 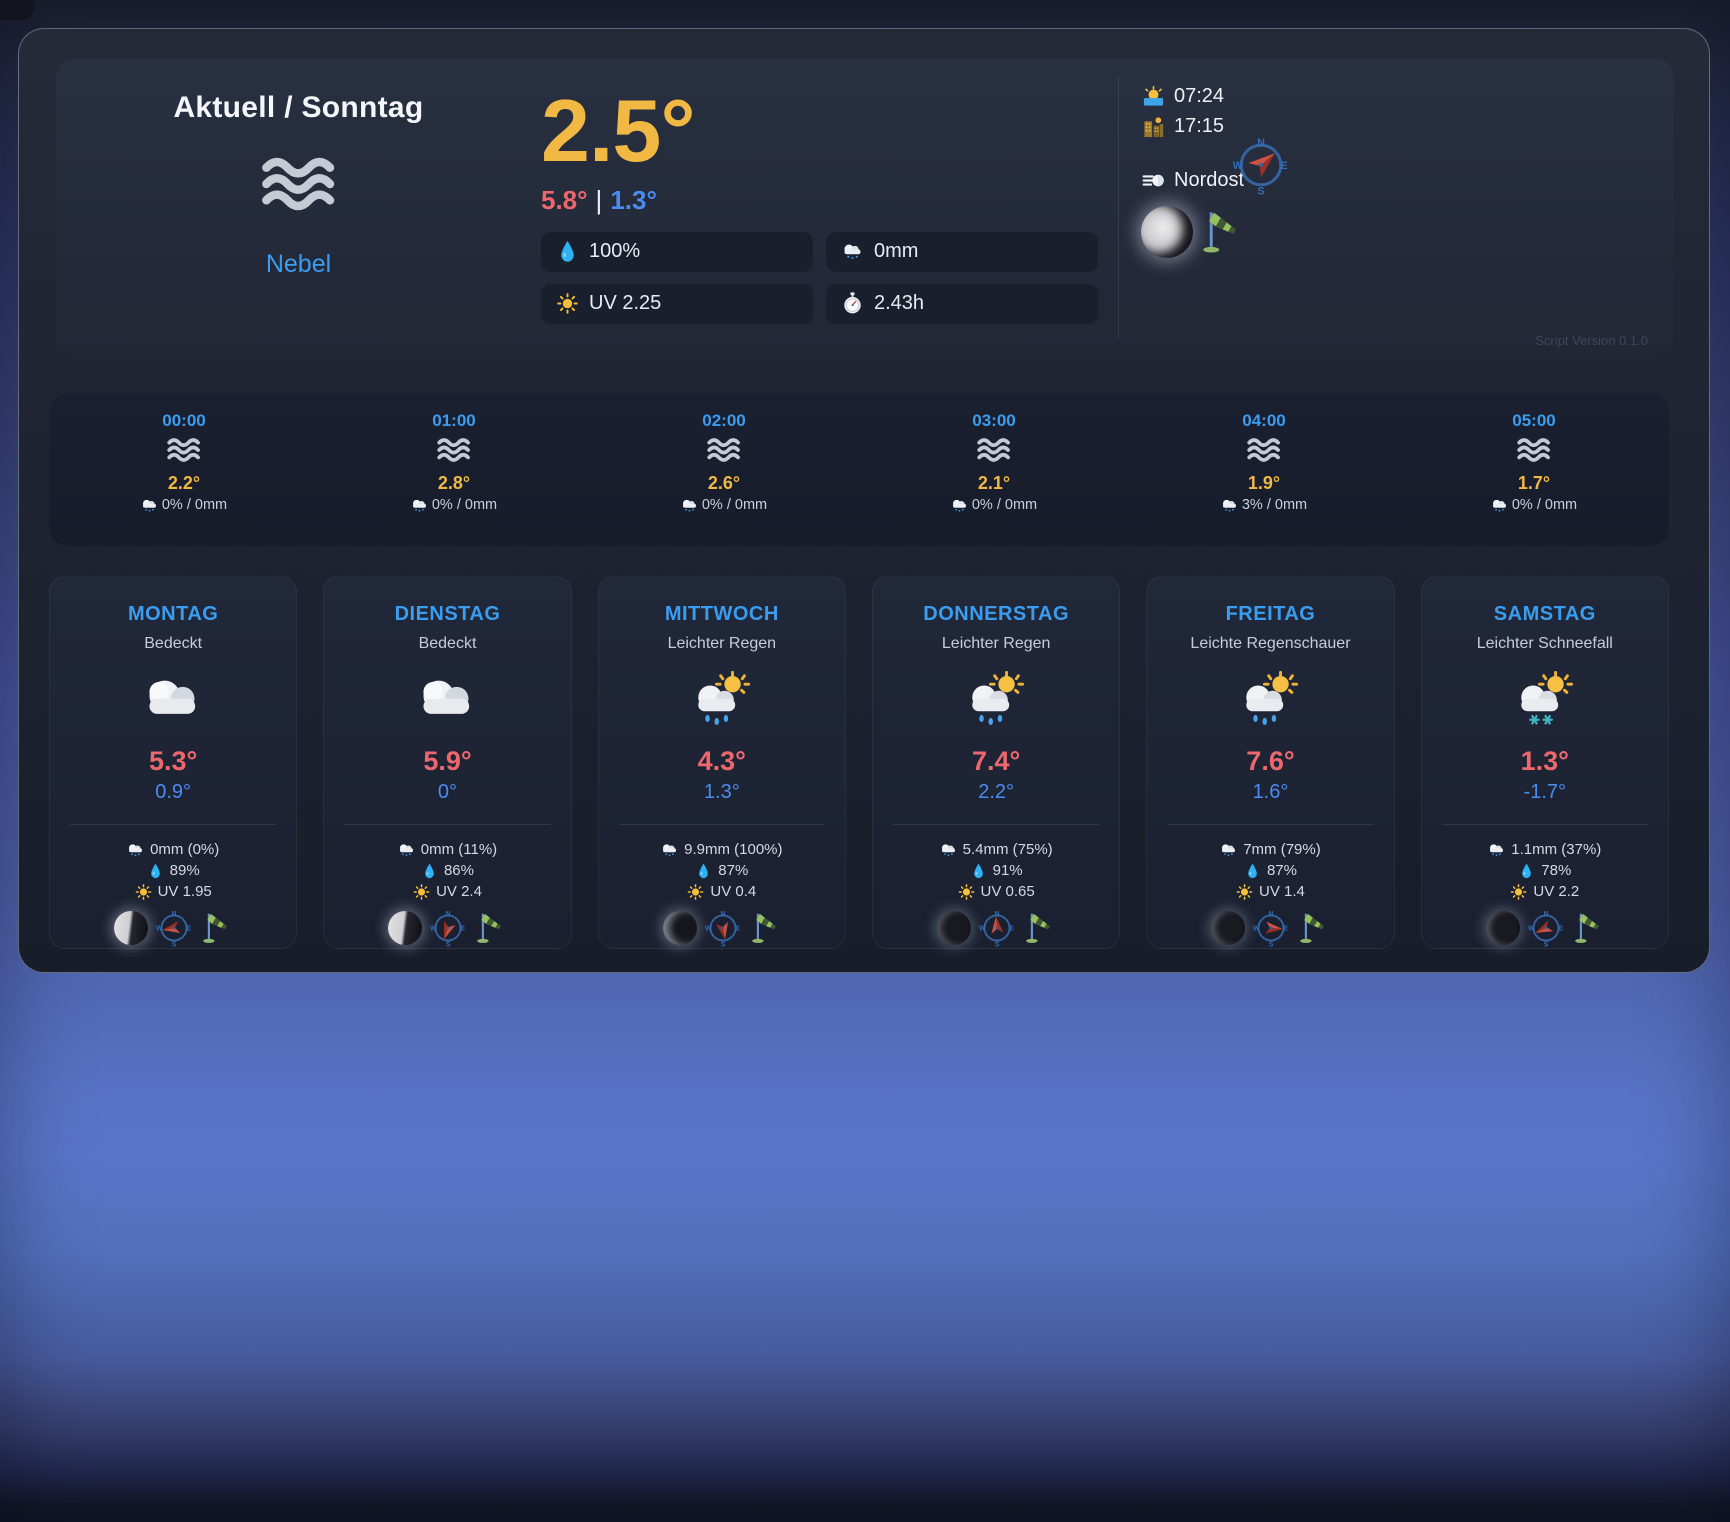 I want to click on sunset-icon, so click(x=1153, y=126).